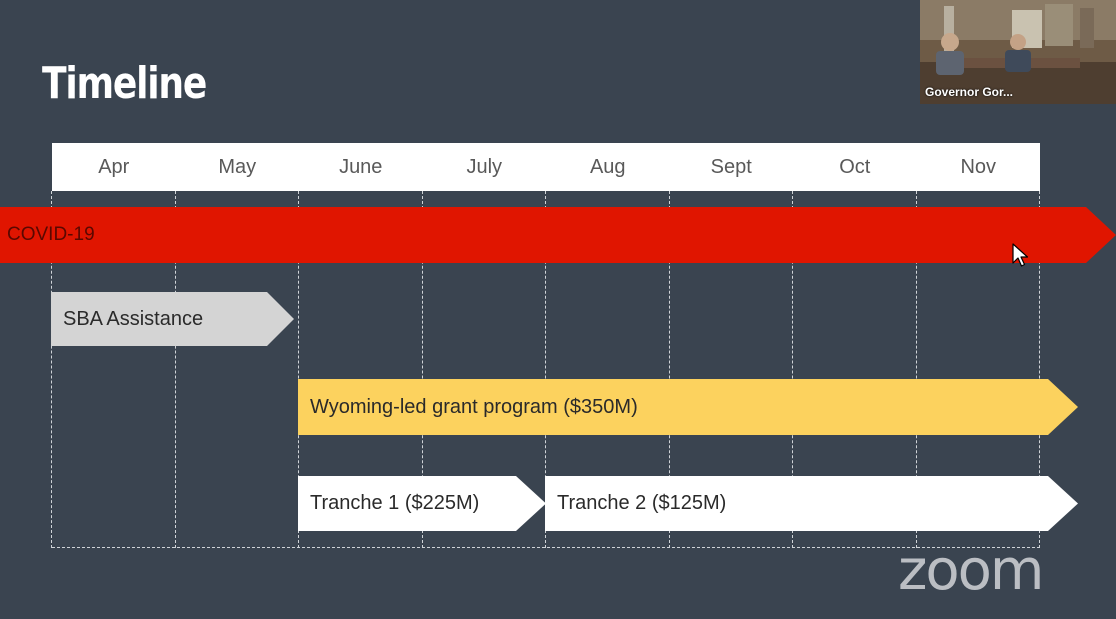 Image resolution: width=1116 pixels, height=619 pixels. I want to click on mouse-cursor-icon, so click(1020, 255).